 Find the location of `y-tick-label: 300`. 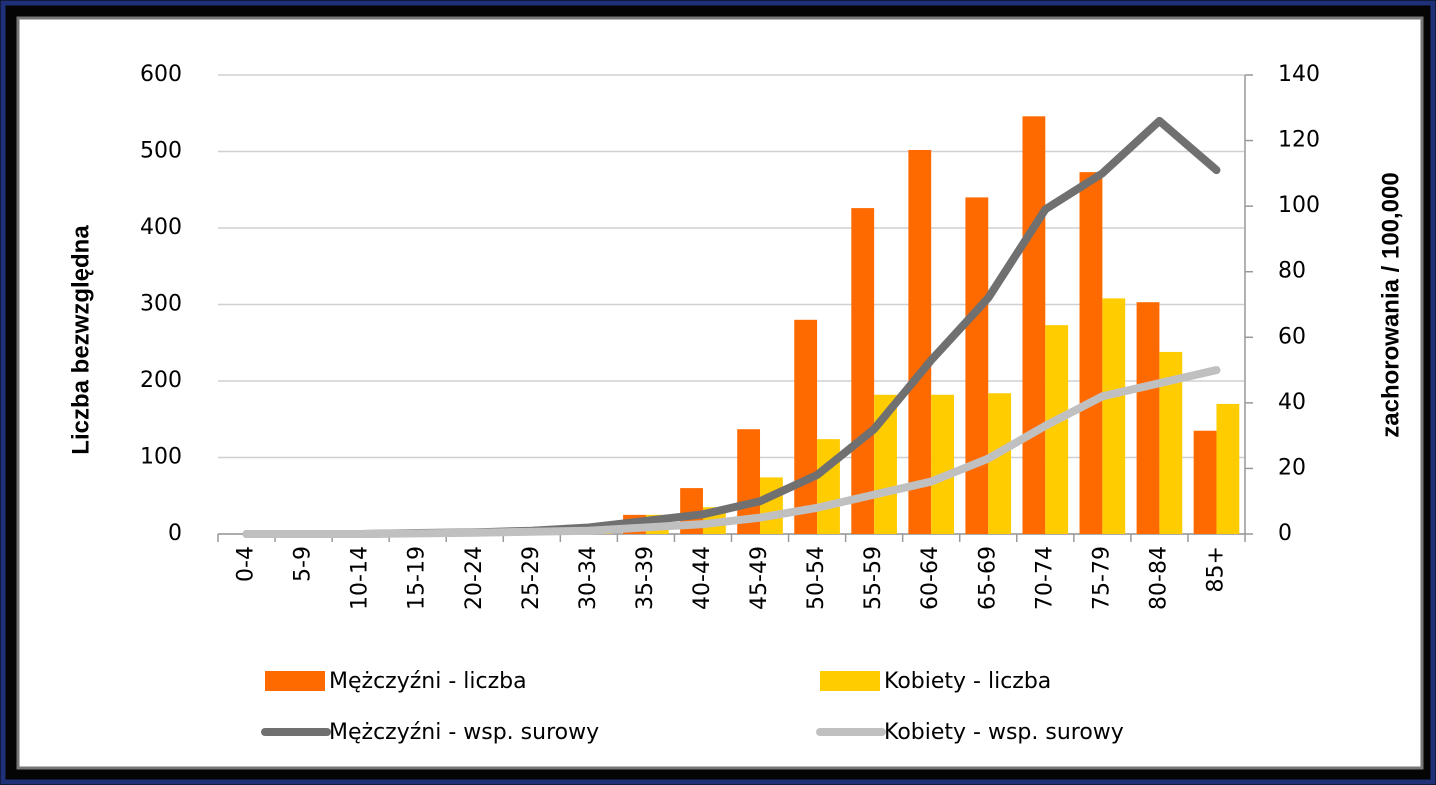

y-tick-label: 300 is located at coordinates (161, 304).